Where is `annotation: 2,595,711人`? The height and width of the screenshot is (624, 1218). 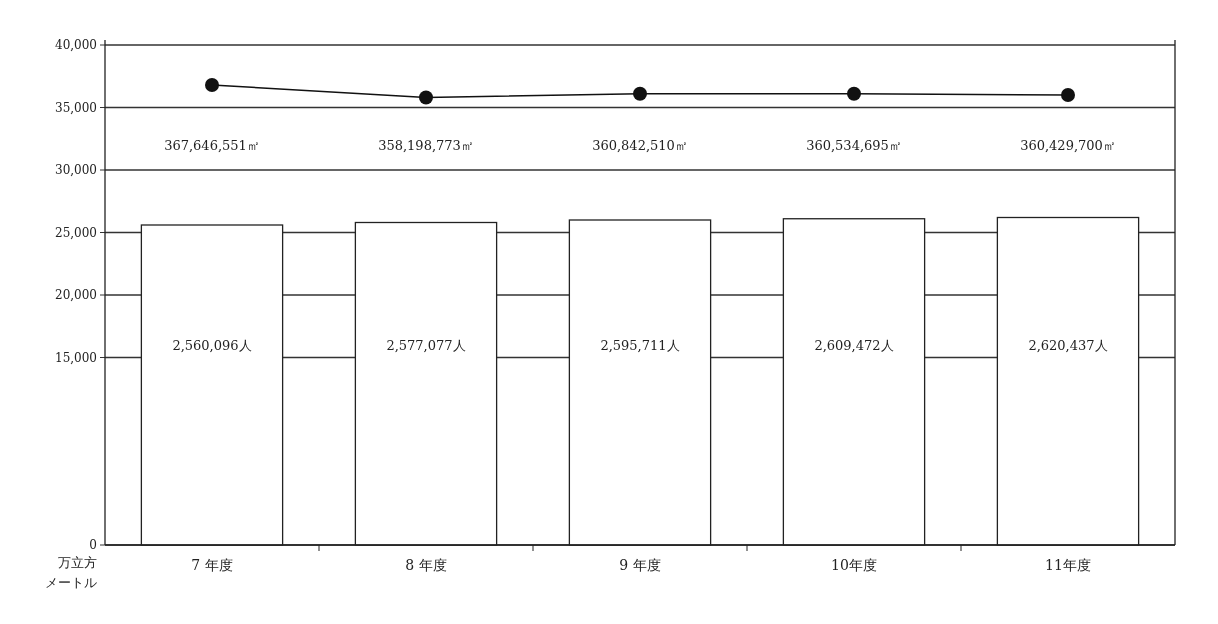 annotation: 2,595,711人 is located at coordinates (640, 345).